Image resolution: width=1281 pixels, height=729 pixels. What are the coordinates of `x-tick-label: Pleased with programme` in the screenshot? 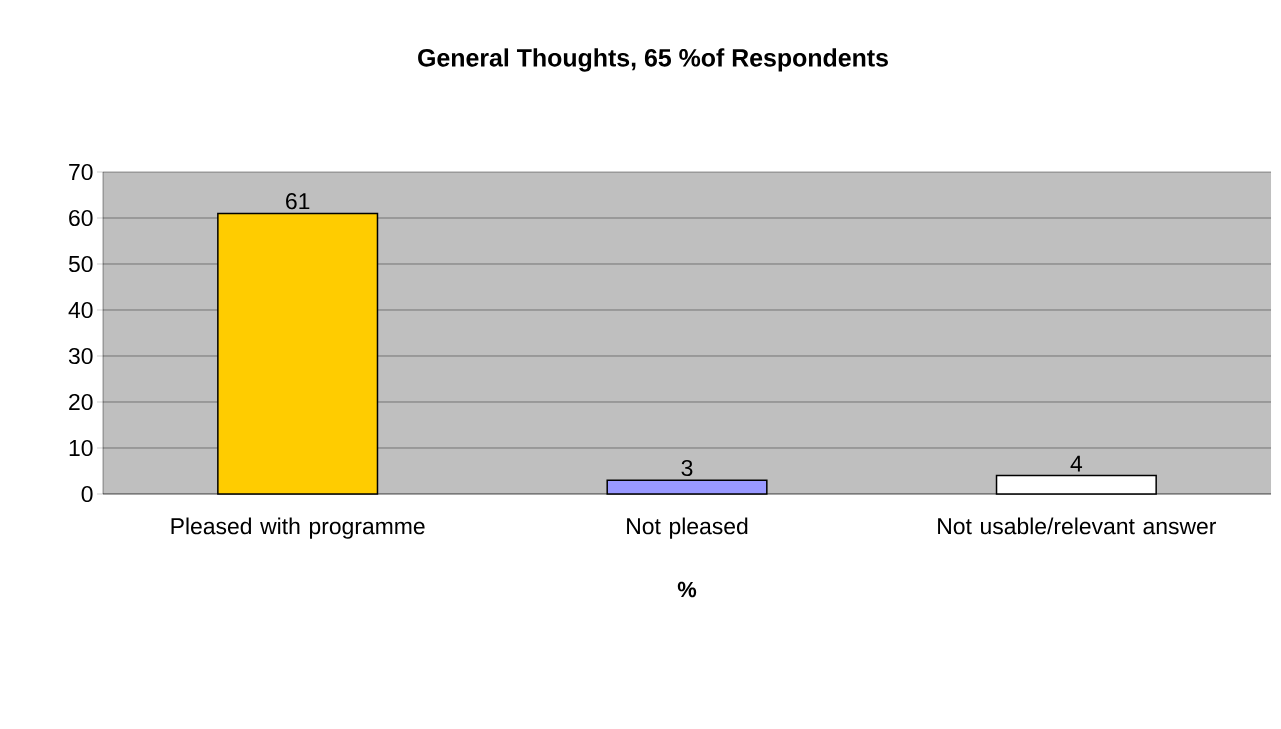 It's located at (298, 528).